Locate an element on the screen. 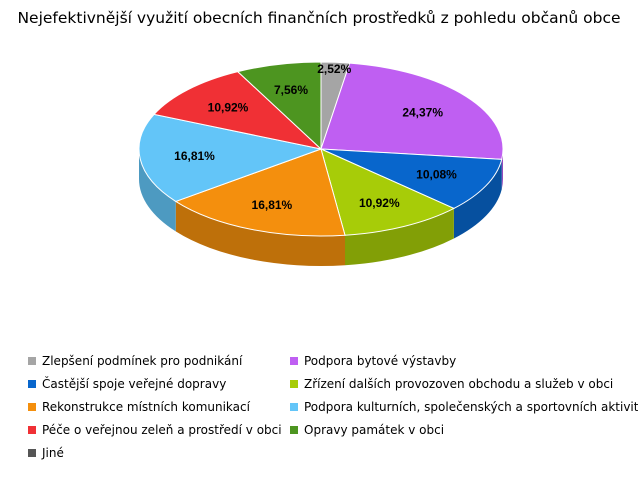 This screenshot has height=491, width=638. legend-label: Jiné is located at coordinates (53, 453).